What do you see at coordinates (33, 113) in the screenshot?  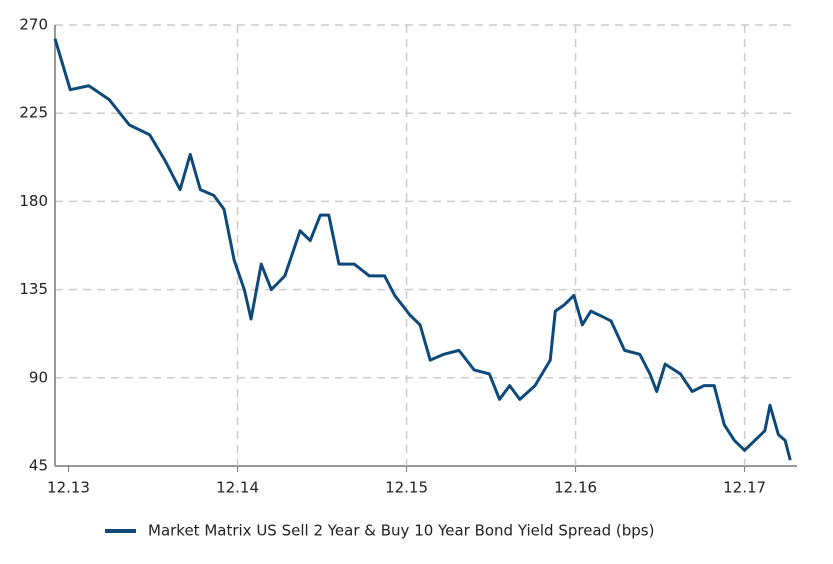 I see `y-tick-label: 225` at bounding box center [33, 113].